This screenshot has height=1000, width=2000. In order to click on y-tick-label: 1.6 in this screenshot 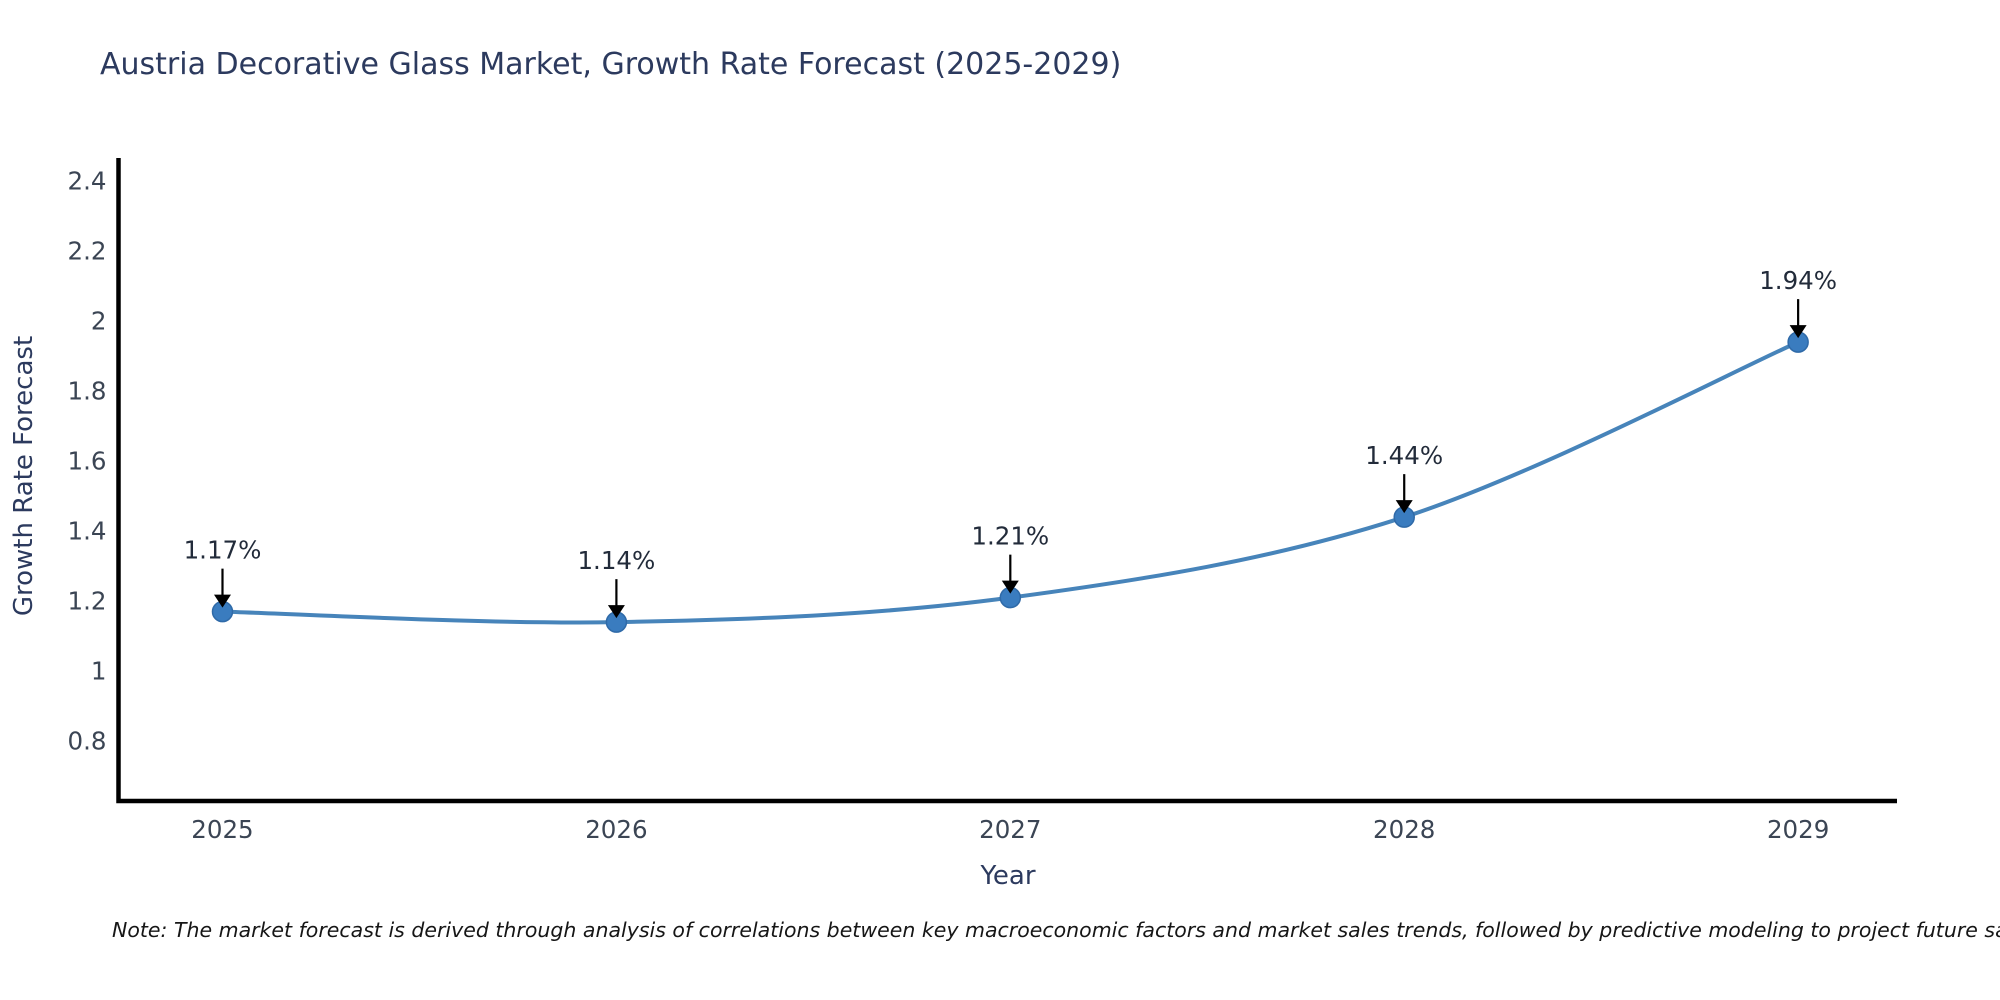, I will do `click(87, 461)`.